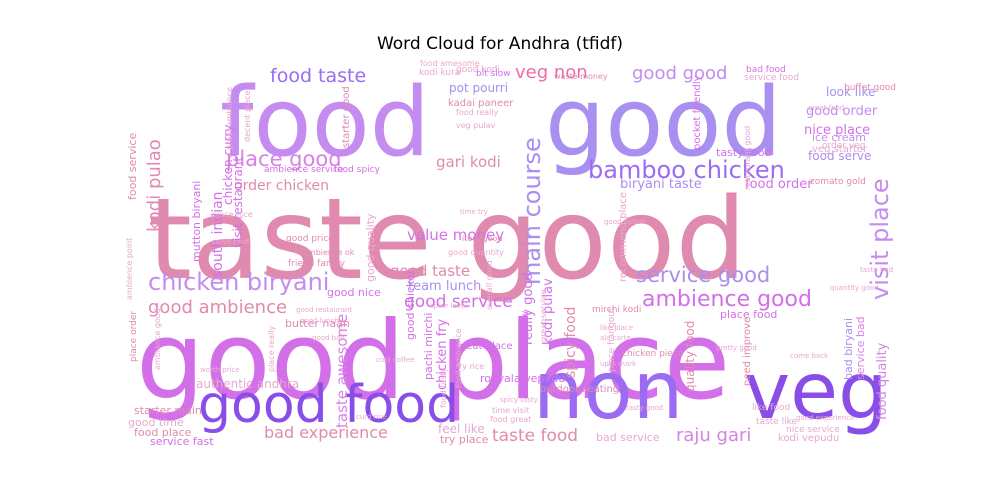  I want to click on word-good-price: good price, so click(310, 239).